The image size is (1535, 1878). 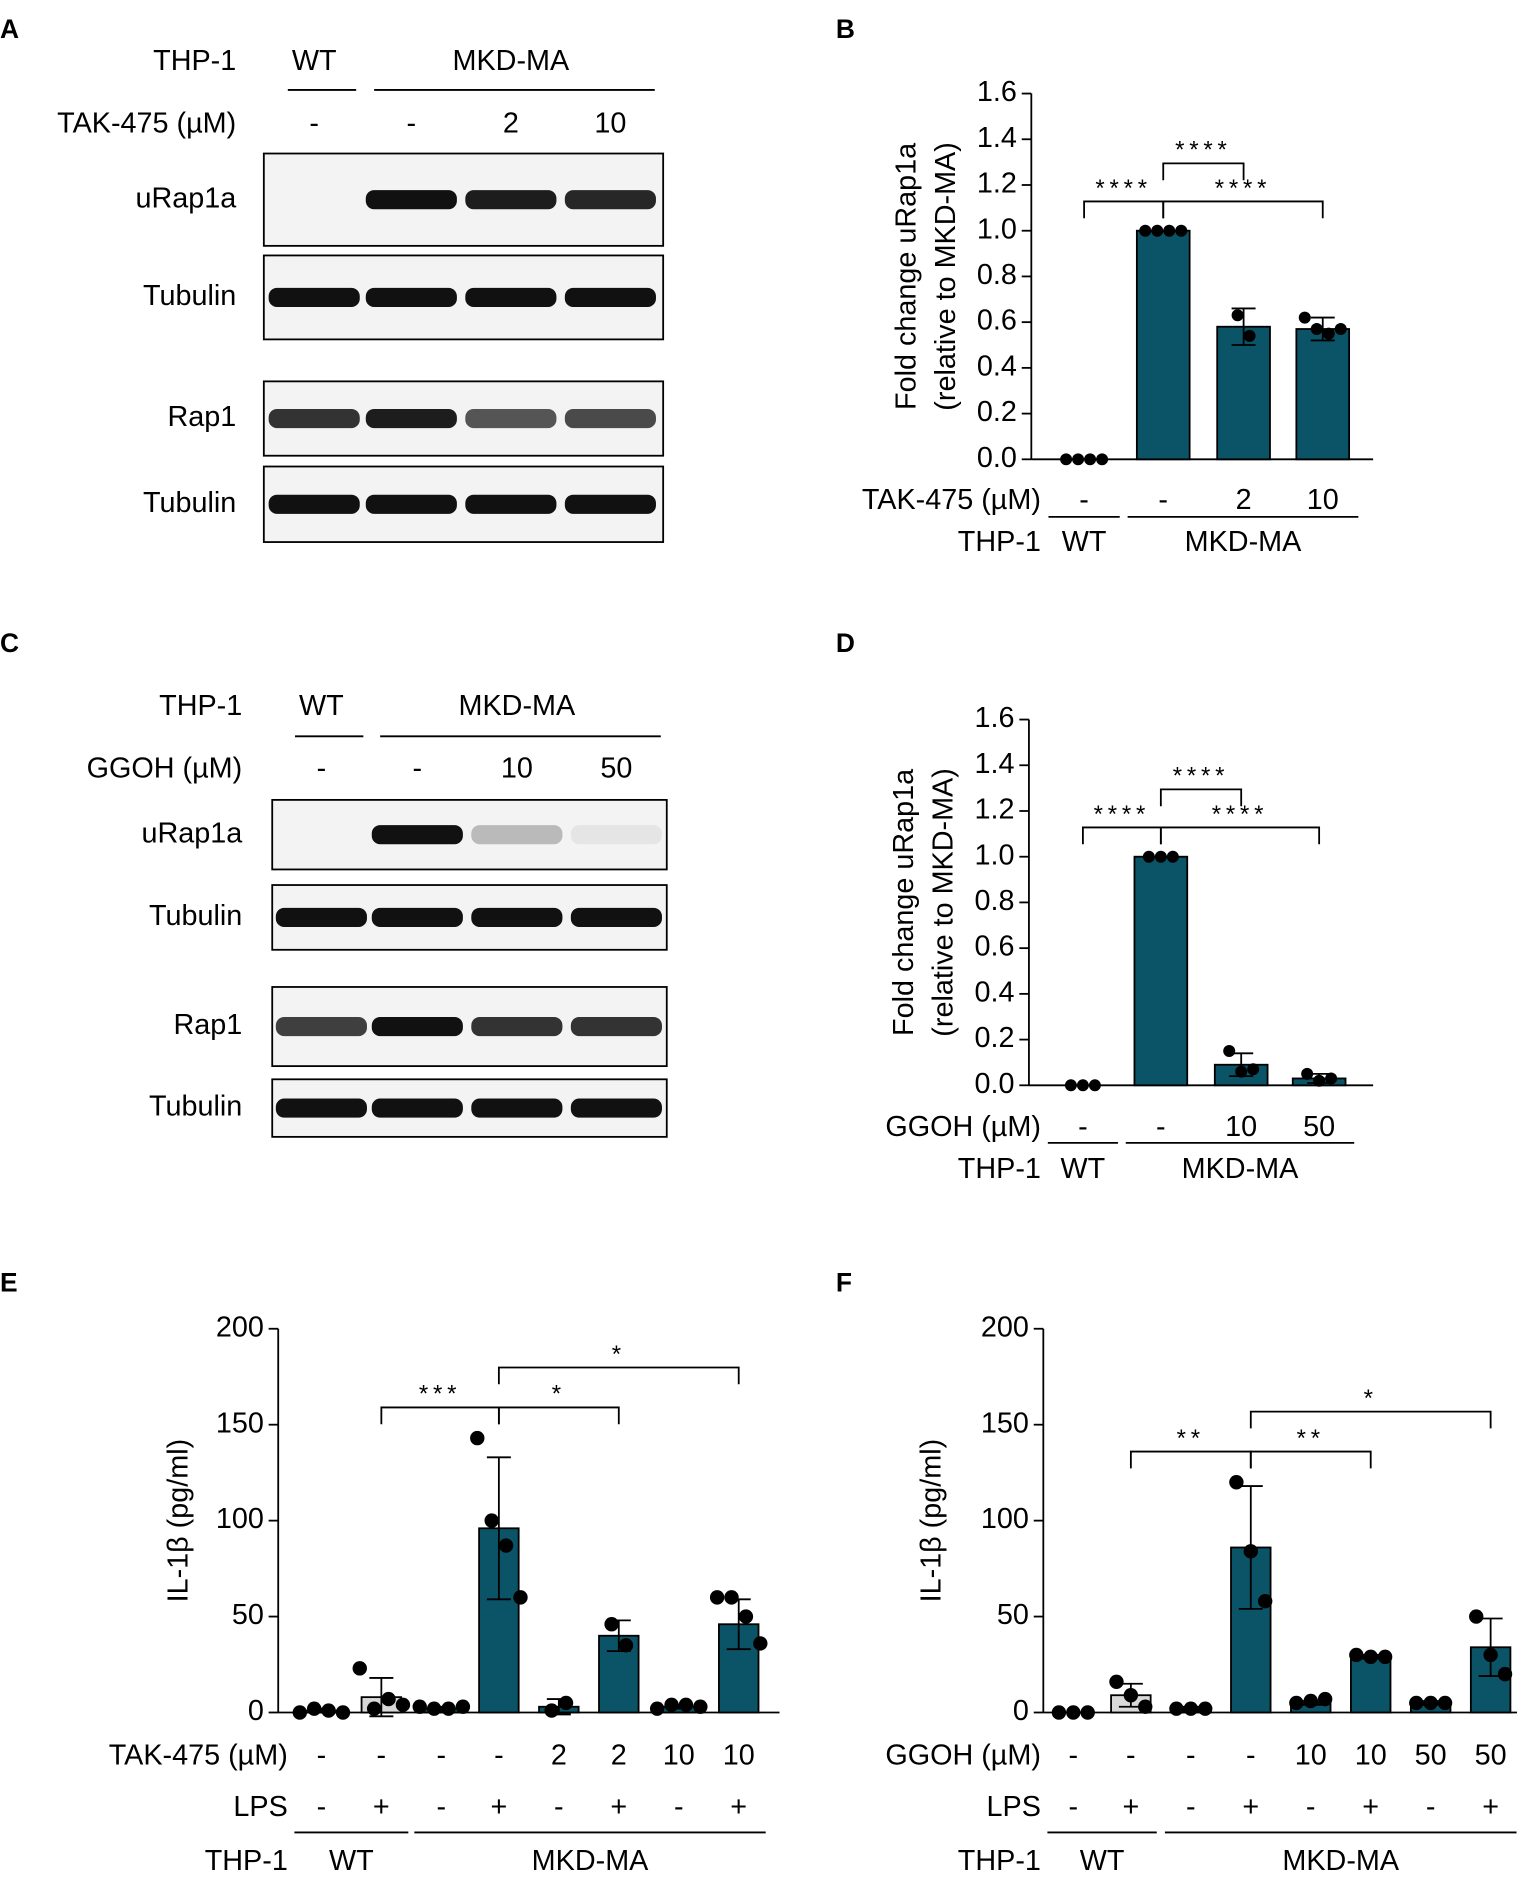 I want to click on blot-row-label: Rap1, so click(x=201, y=417).